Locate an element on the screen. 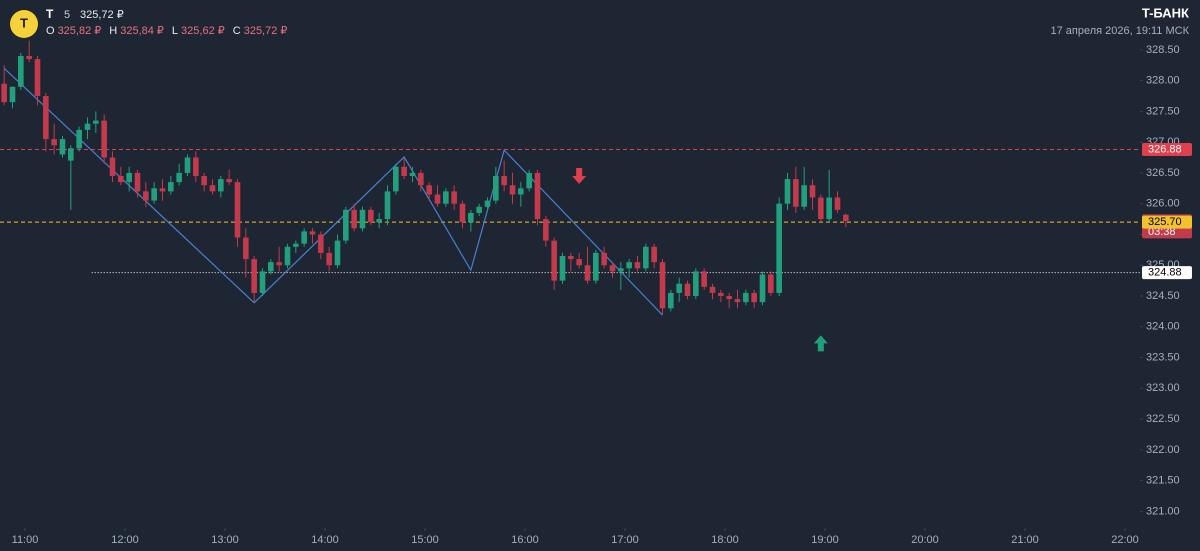 The image size is (1200, 551). x-tick-label: 21:00 is located at coordinates (1025, 540).